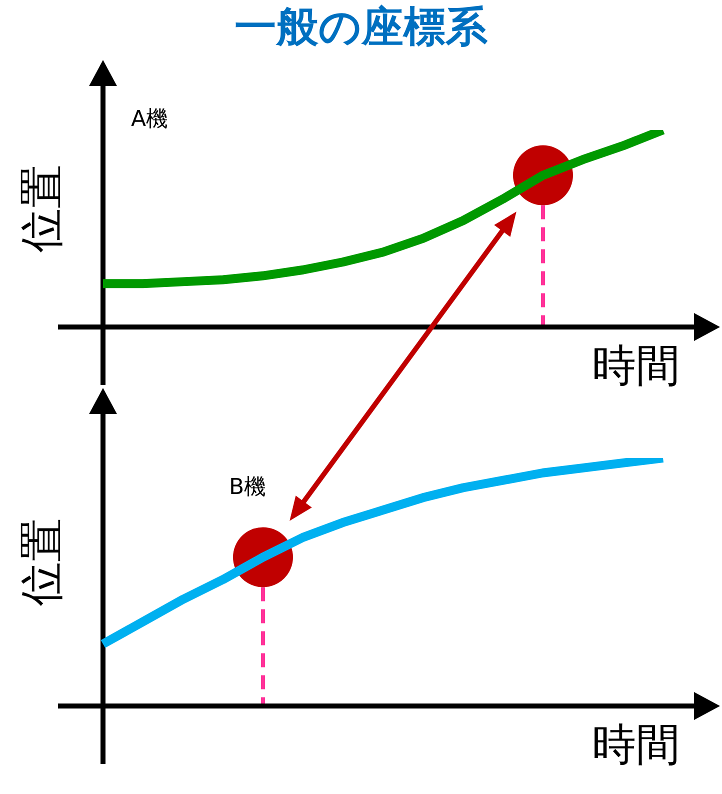  Describe the element at coordinates (149, 119) in the screenshot. I see `annotation: A機` at that location.